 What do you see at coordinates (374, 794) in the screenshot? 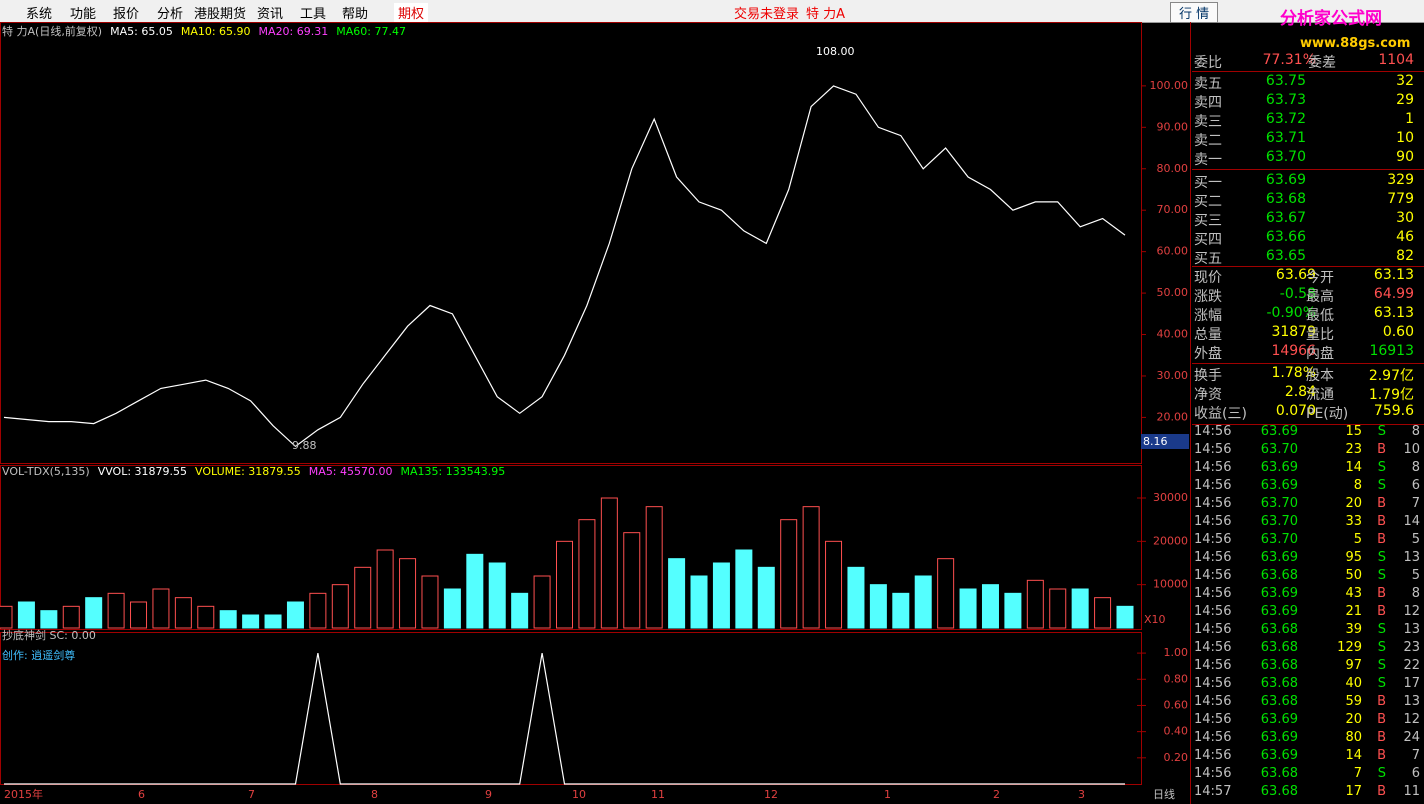
I see `x-tick-label: 8` at bounding box center [374, 794].